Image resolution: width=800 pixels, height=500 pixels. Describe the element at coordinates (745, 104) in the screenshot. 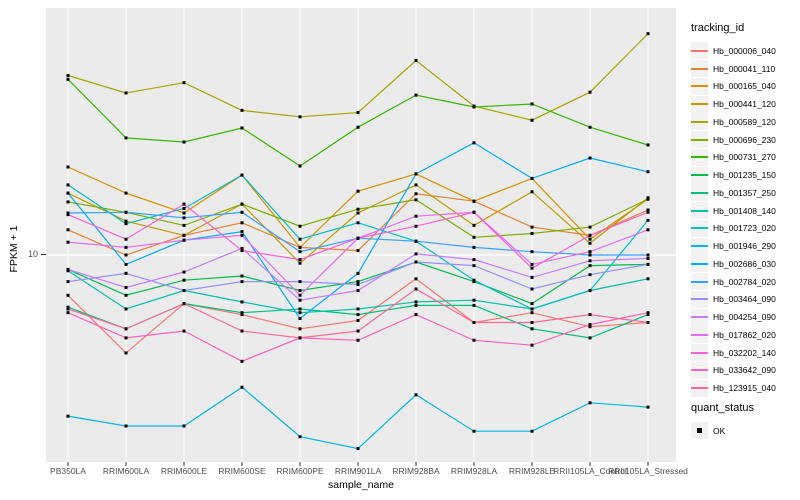

I see `legend-item-Hb_000441_120: Hb_000441_120` at that location.